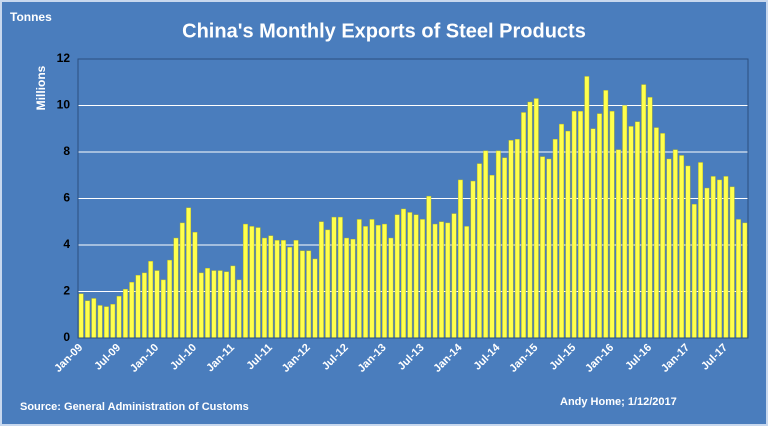 This screenshot has width=768, height=426. I want to click on y-tick-label: 10, so click(64, 105).